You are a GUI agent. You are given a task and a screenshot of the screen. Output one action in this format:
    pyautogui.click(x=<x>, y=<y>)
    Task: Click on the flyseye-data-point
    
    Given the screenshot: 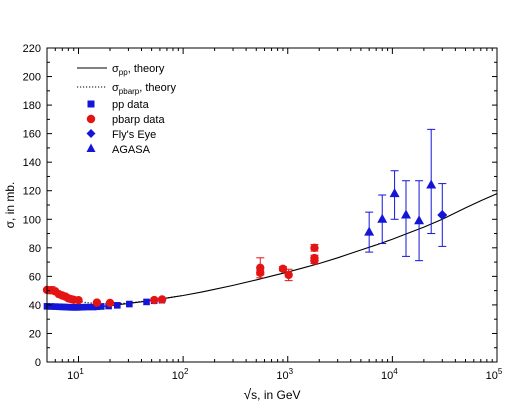 What is the action you would take?
    pyautogui.click(x=442, y=214)
    